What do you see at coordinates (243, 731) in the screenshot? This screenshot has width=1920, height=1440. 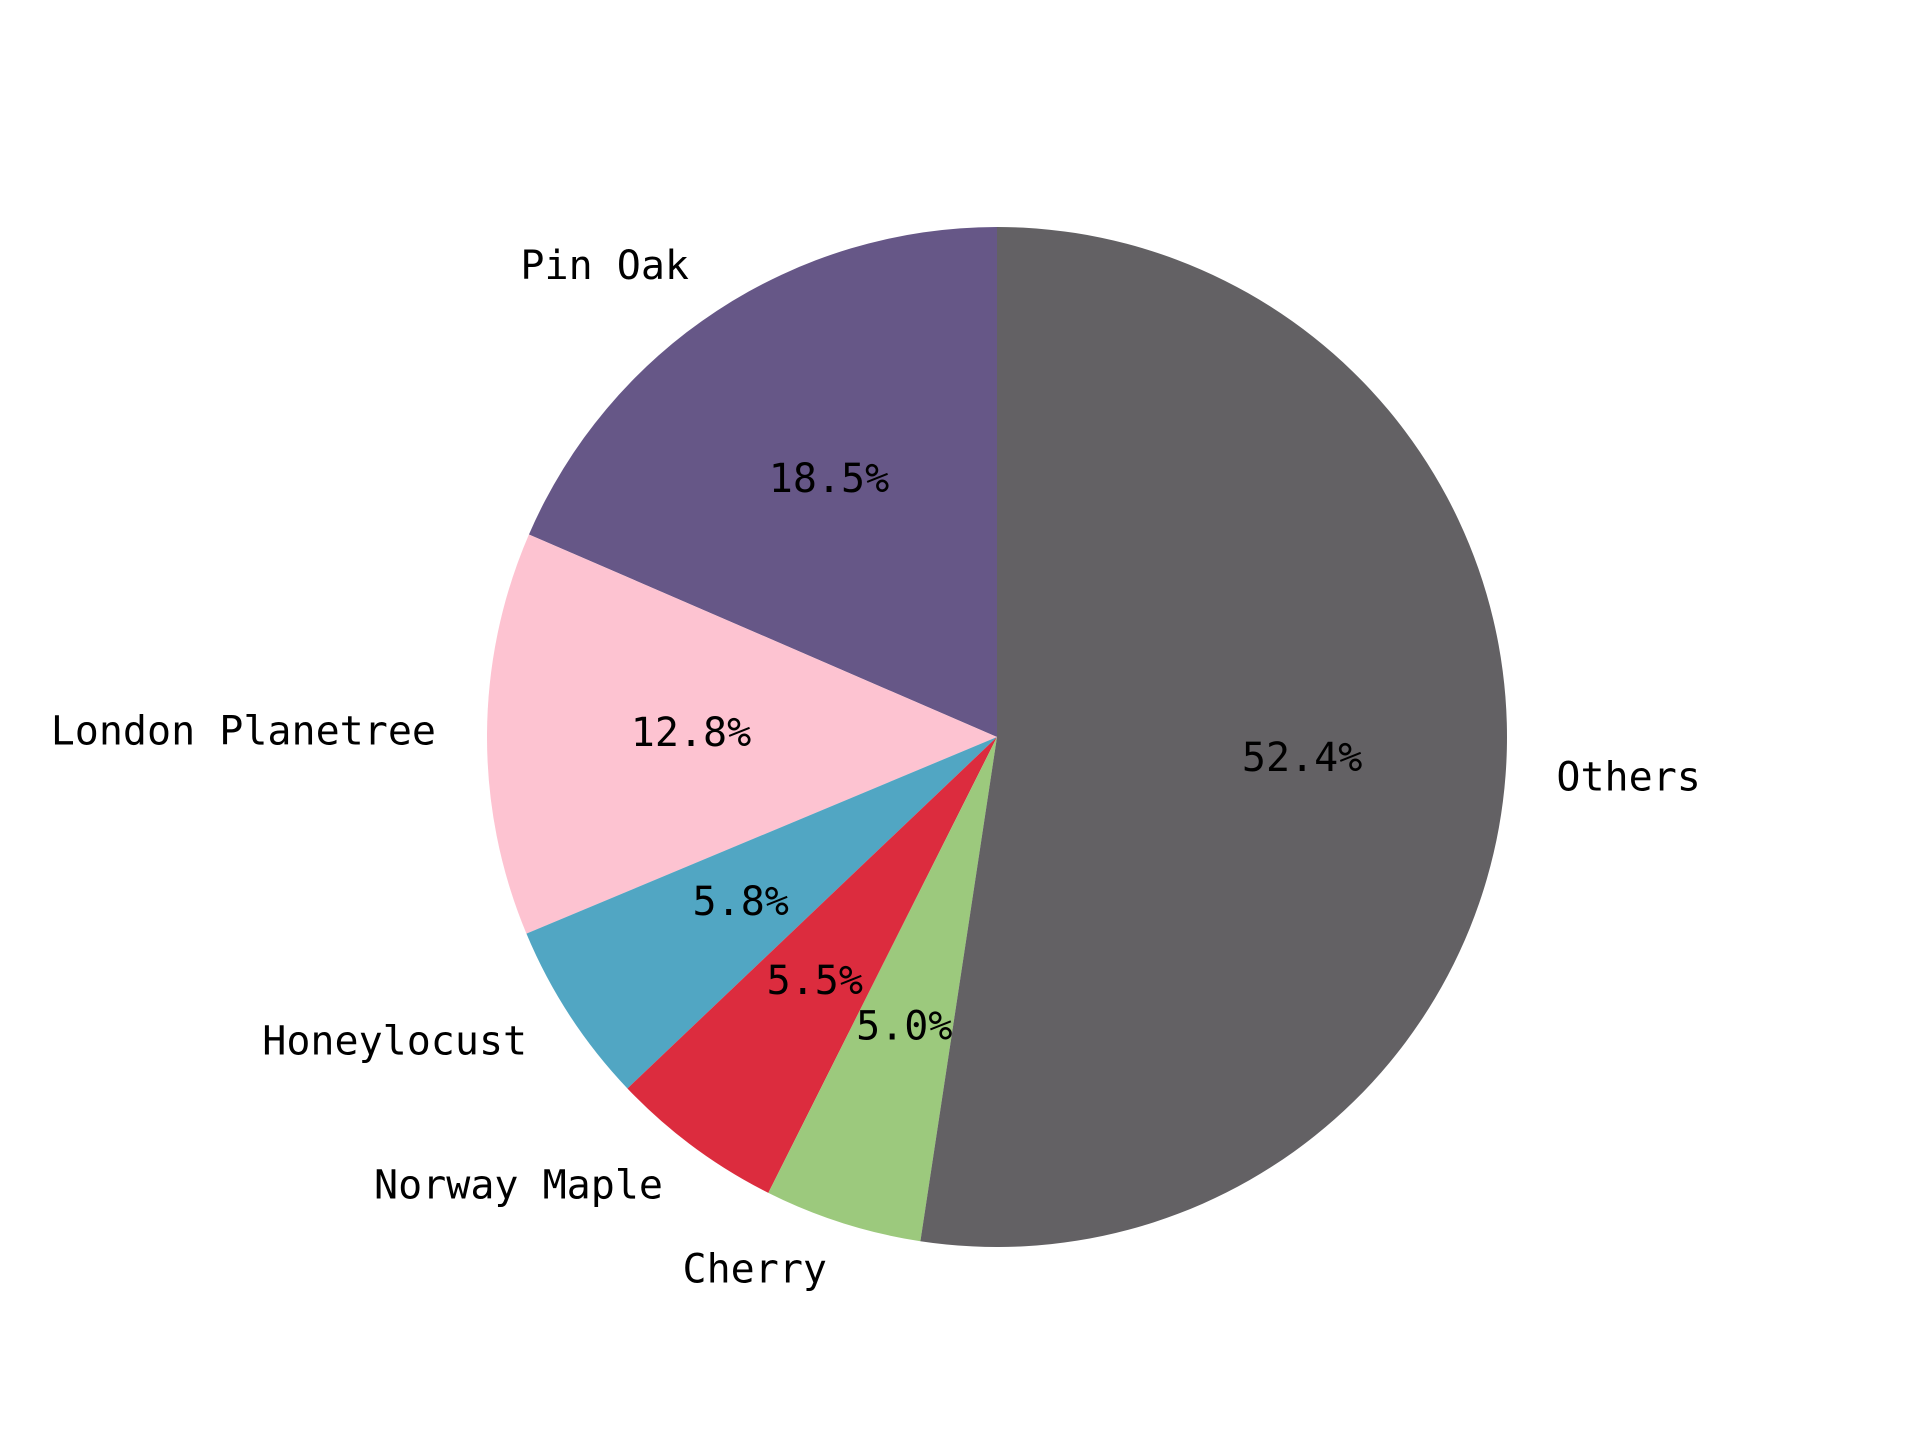 I see `slice-label-london-planetree: London Planetree` at bounding box center [243, 731].